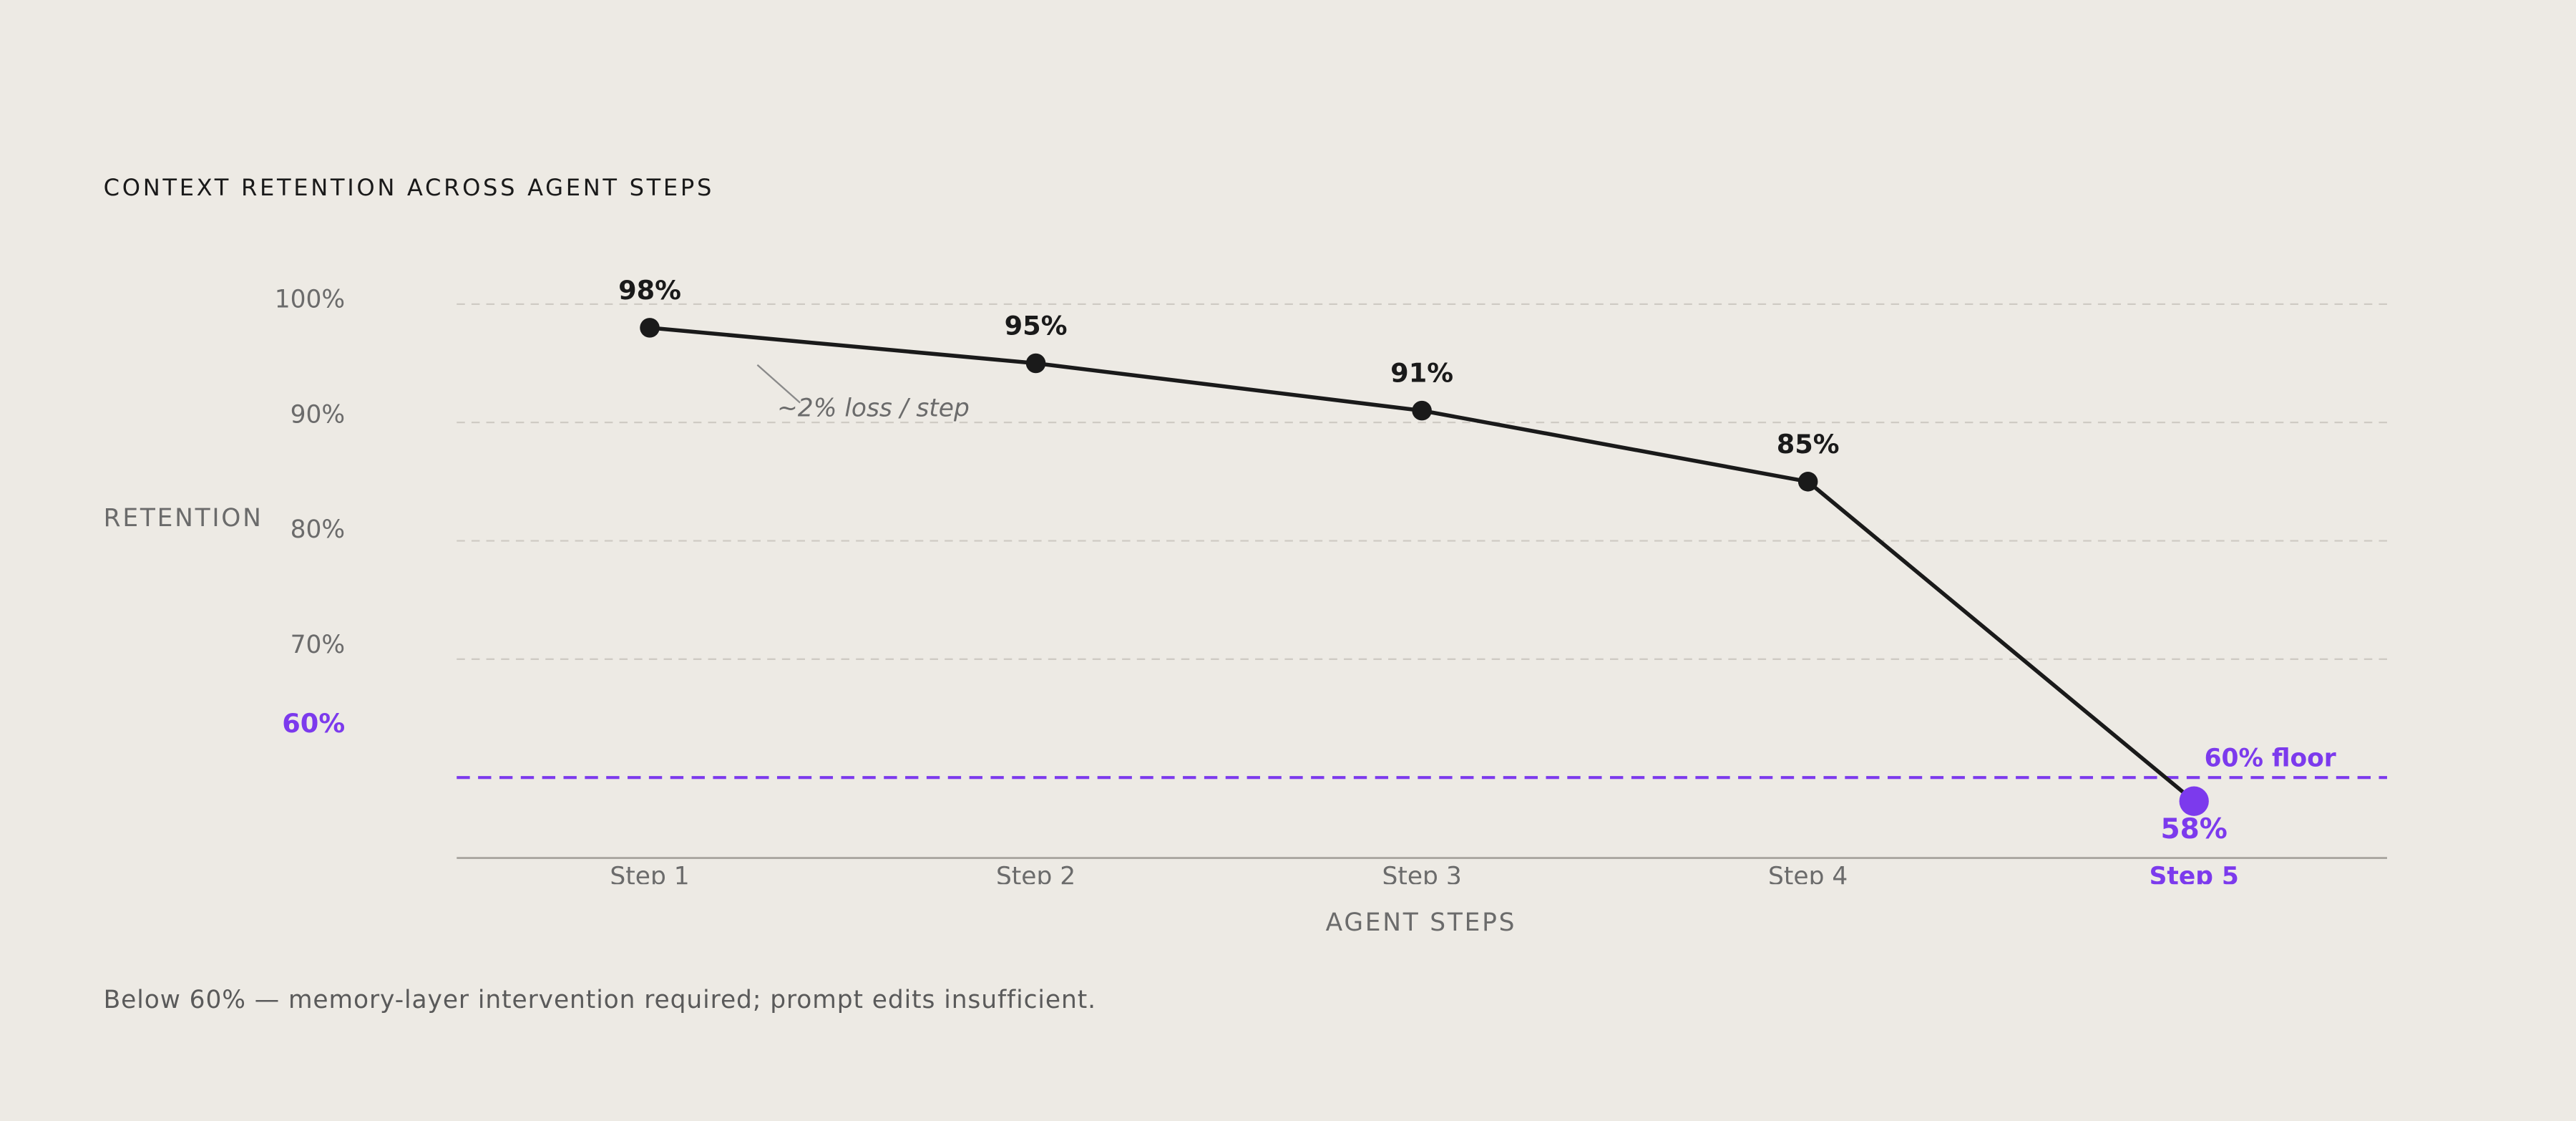 The height and width of the screenshot is (1121, 2576). I want to click on y-tick-label: 90%, so click(318, 414).